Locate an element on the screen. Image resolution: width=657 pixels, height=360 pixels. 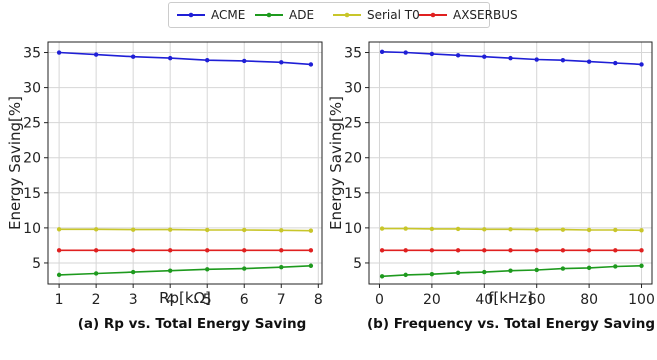
y-tick-label: 30 is located at coordinates (32, 89).